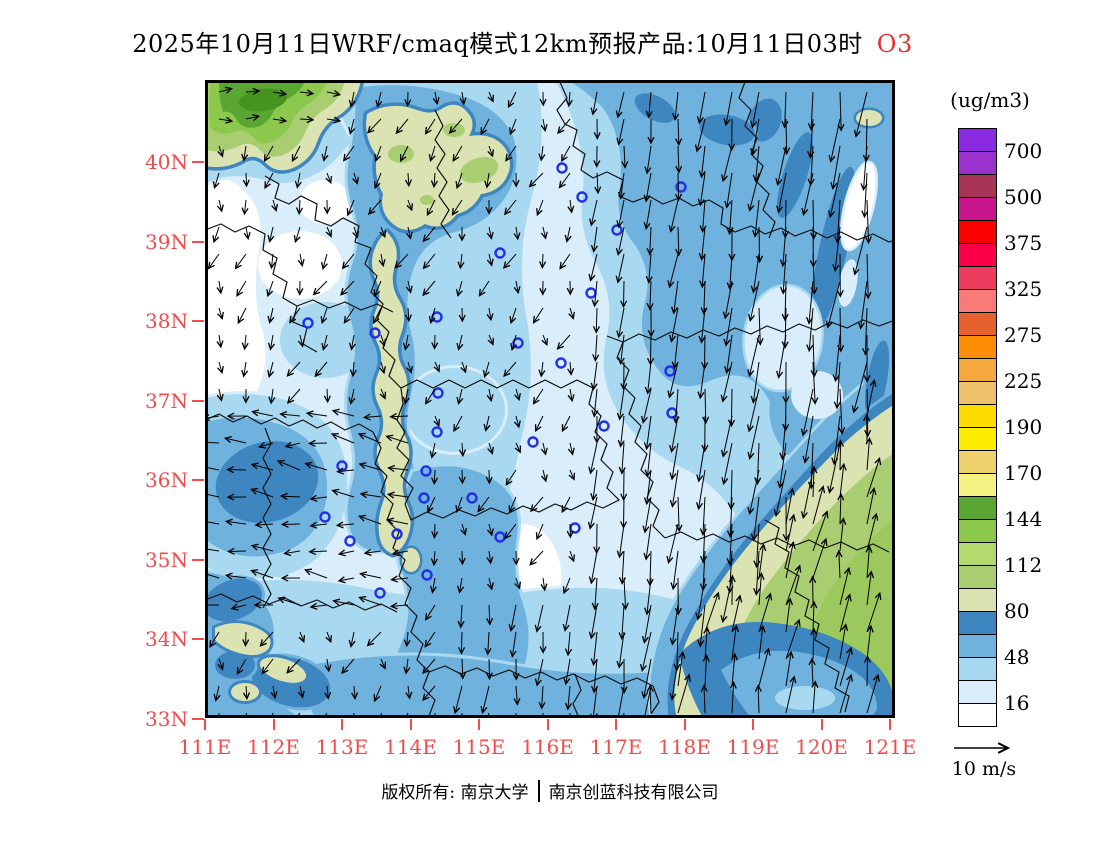 Image resolution: width=1100 pixels, height=850 pixels. Describe the element at coordinates (633, 793) in the screenshot. I see `footer-company: 南京创蓝科技有限公司` at that location.